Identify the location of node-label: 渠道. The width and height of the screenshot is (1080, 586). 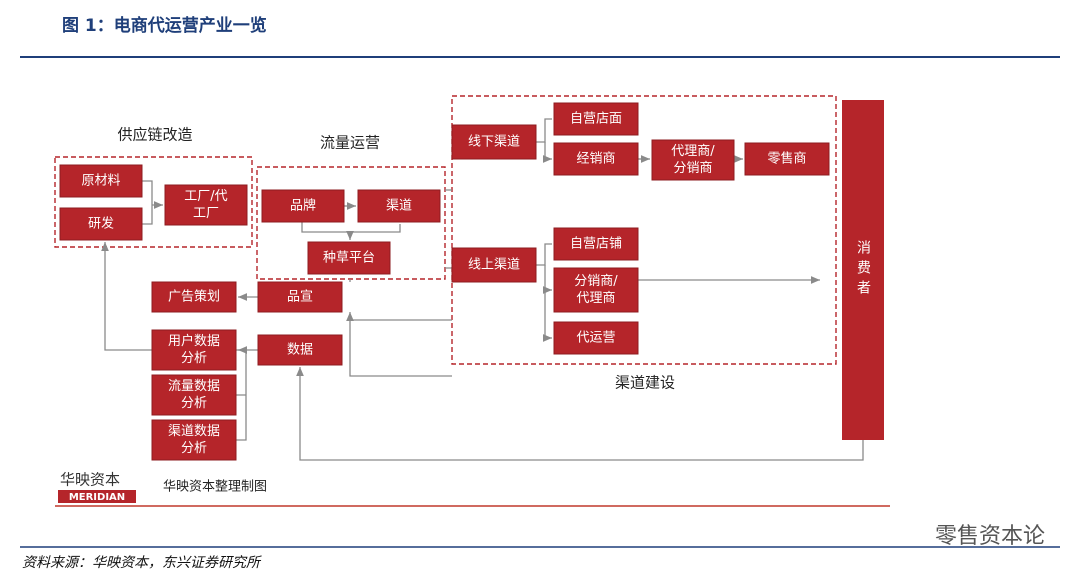
(399, 206).